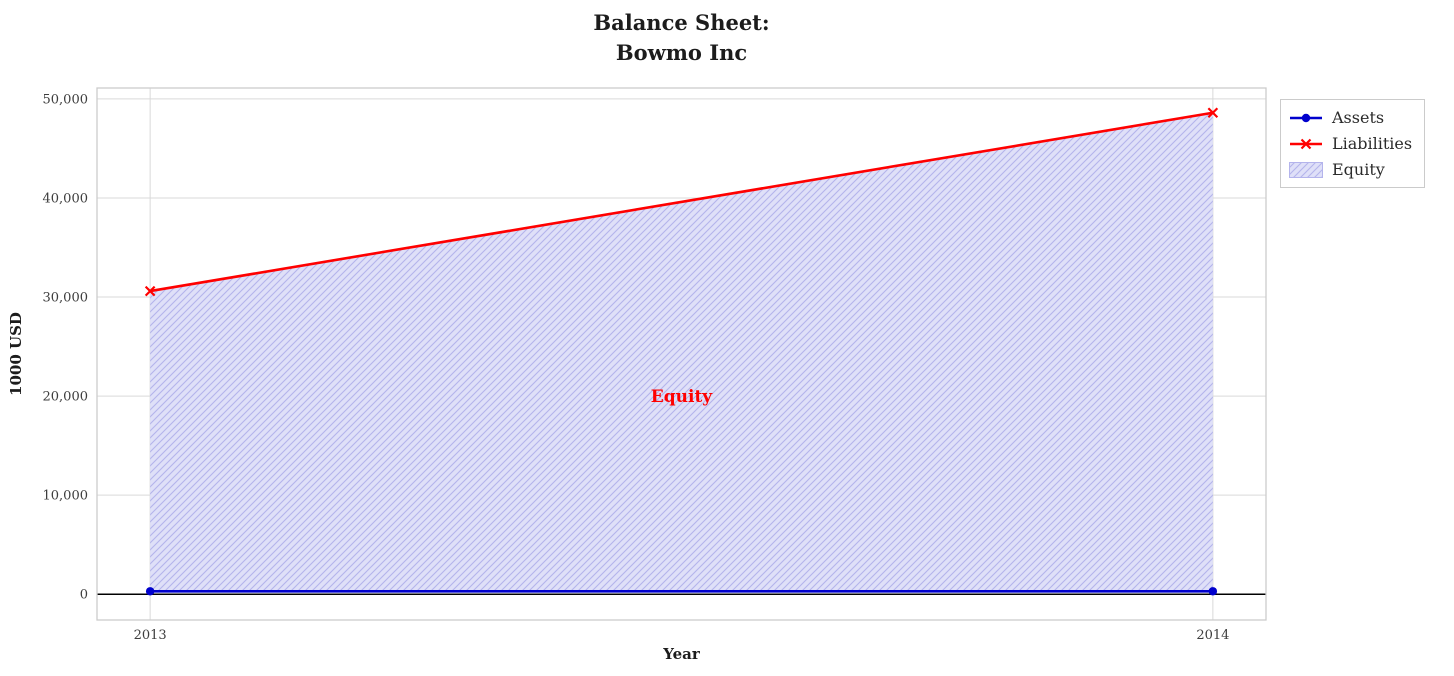 The width and height of the screenshot is (1454, 676). I want to click on legend-item-assets: Assets, so click(1350, 117).